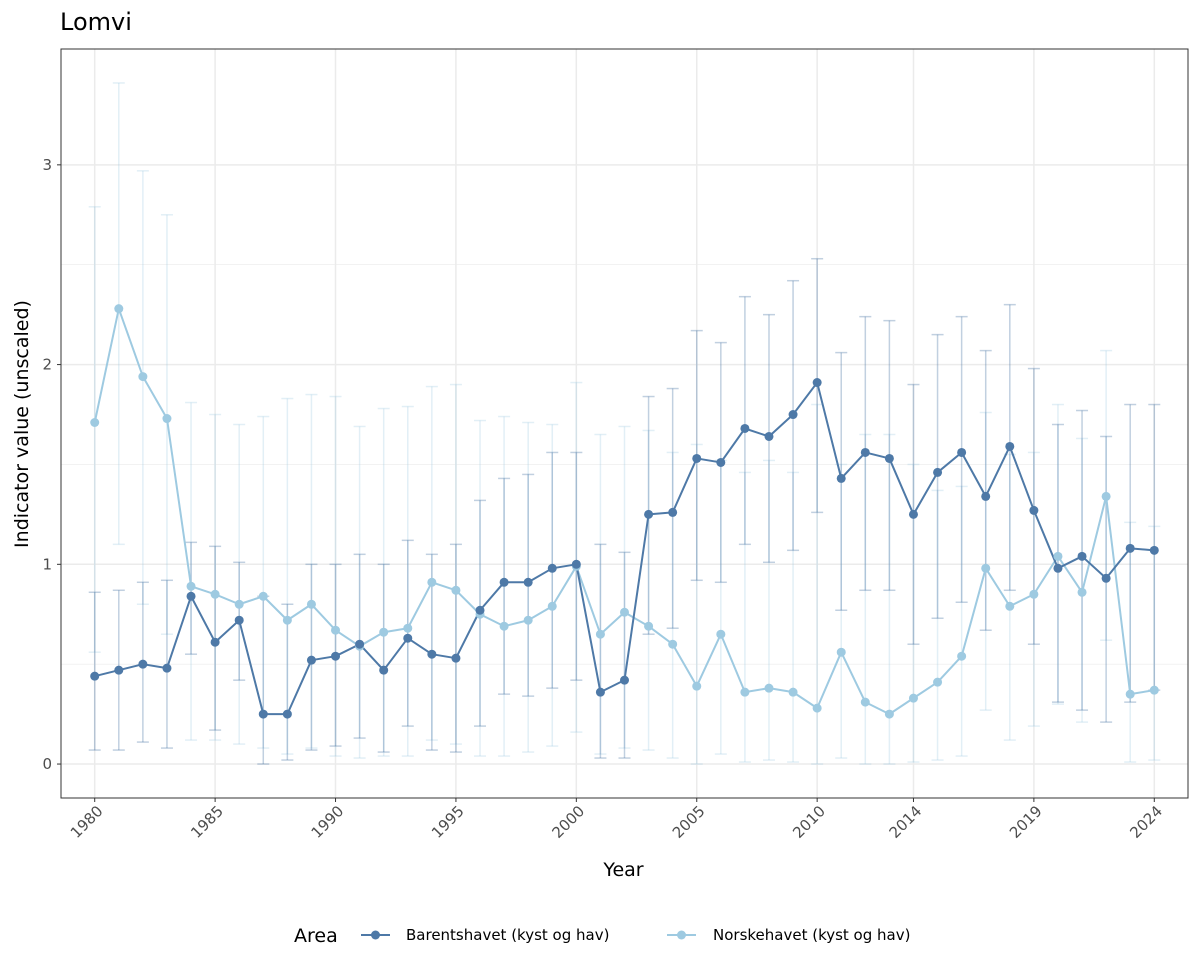 Image resolution: width=1200 pixels, height=975 pixels. I want to click on x-tick-label: 2024, so click(1146, 822).